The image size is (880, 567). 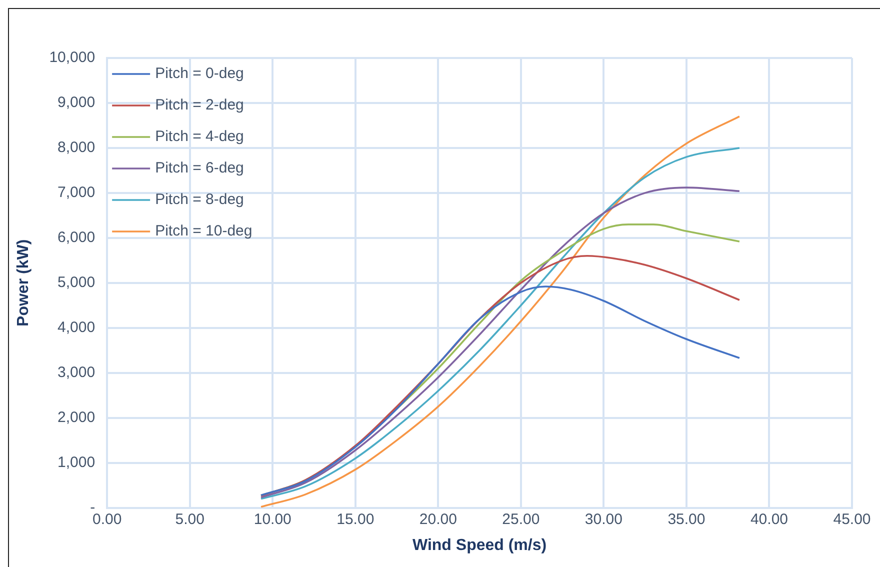 What do you see at coordinates (23, 282) in the screenshot?
I see `y-axis-title: Power (kW)` at bounding box center [23, 282].